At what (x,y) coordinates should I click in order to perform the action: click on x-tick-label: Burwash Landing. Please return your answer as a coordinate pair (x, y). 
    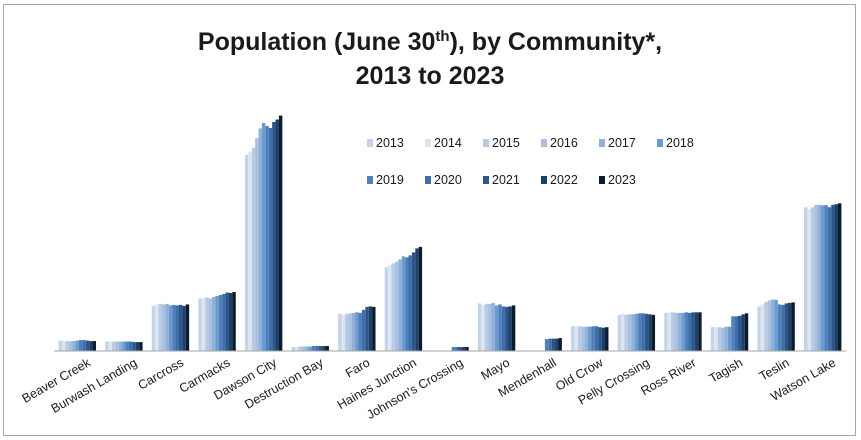
    Looking at the image, I should click on (94, 385).